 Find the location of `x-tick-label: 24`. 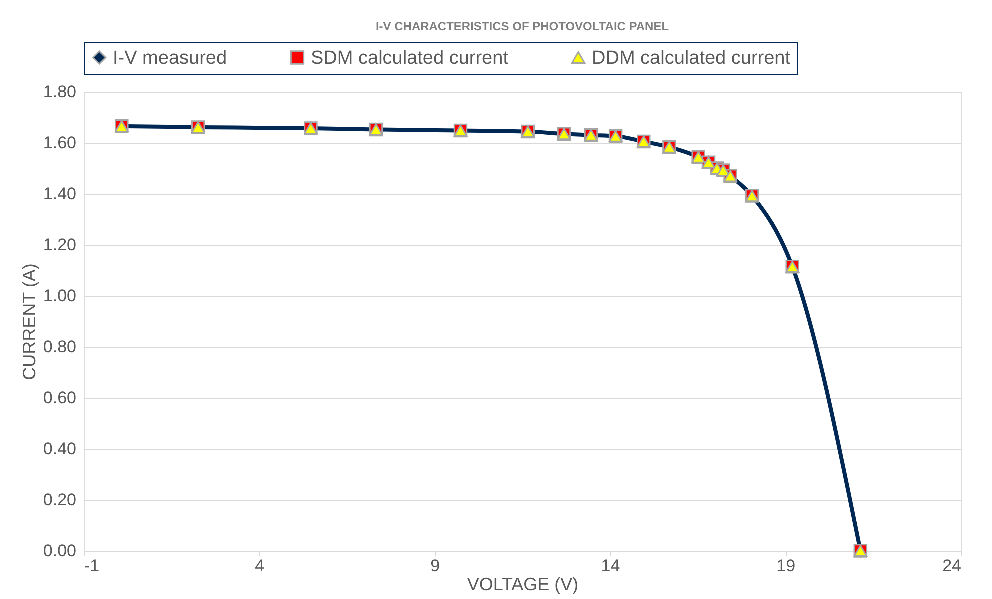

x-tick-label: 24 is located at coordinates (952, 566).